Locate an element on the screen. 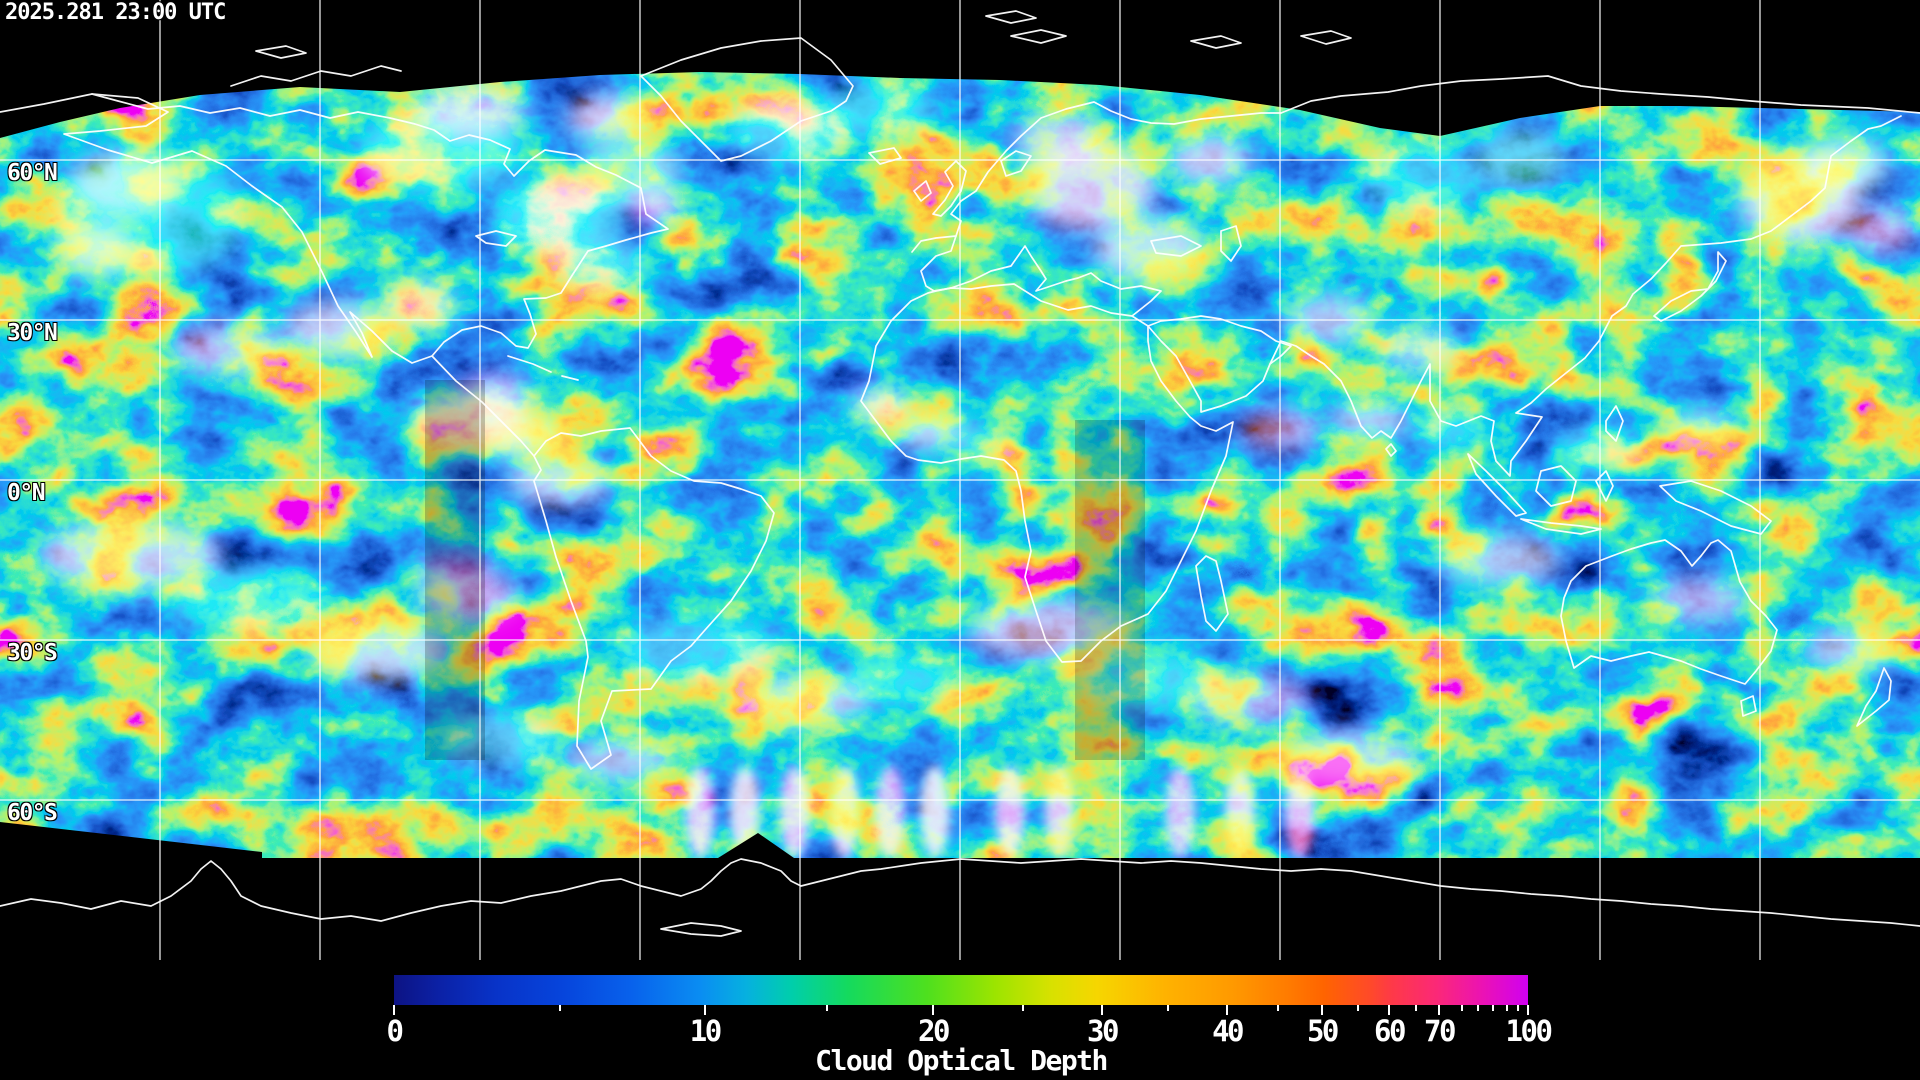 The width and height of the screenshot is (1920, 1080). swath-stripe-artifacts is located at coordinates (1000, 812).